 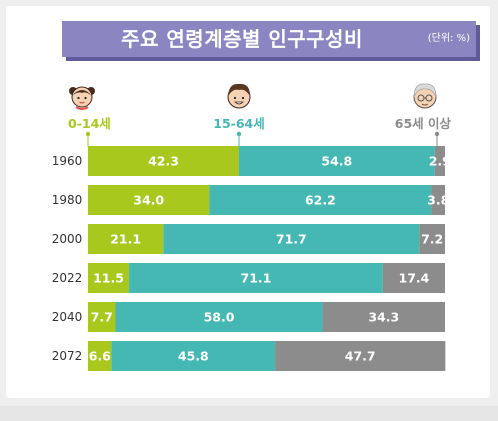 I want to click on data-label: 54.8, so click(x=336, y=161).